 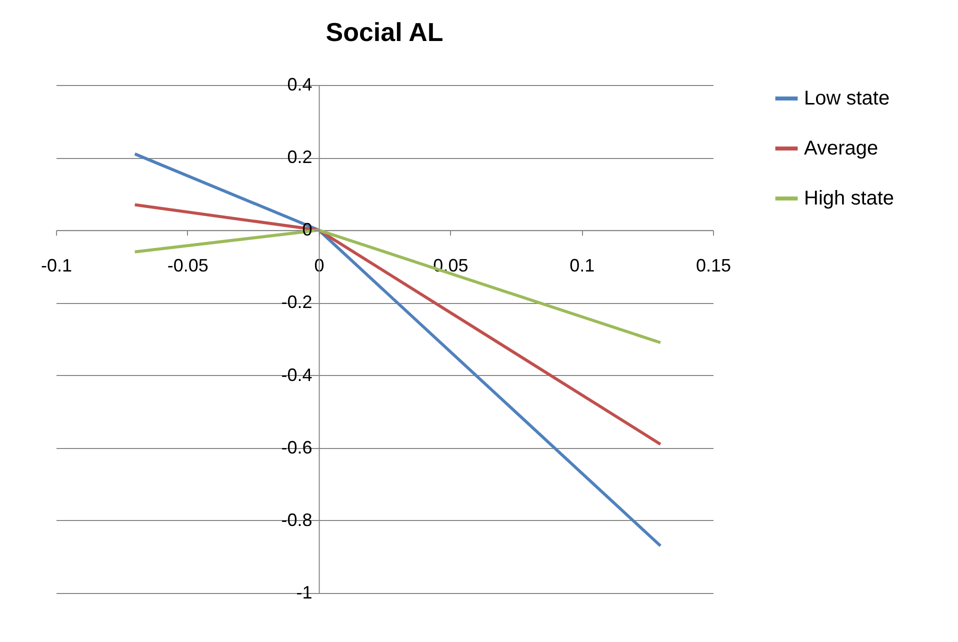 I want to click on x-tick-label: 0.1, so click(x=582, y=266).